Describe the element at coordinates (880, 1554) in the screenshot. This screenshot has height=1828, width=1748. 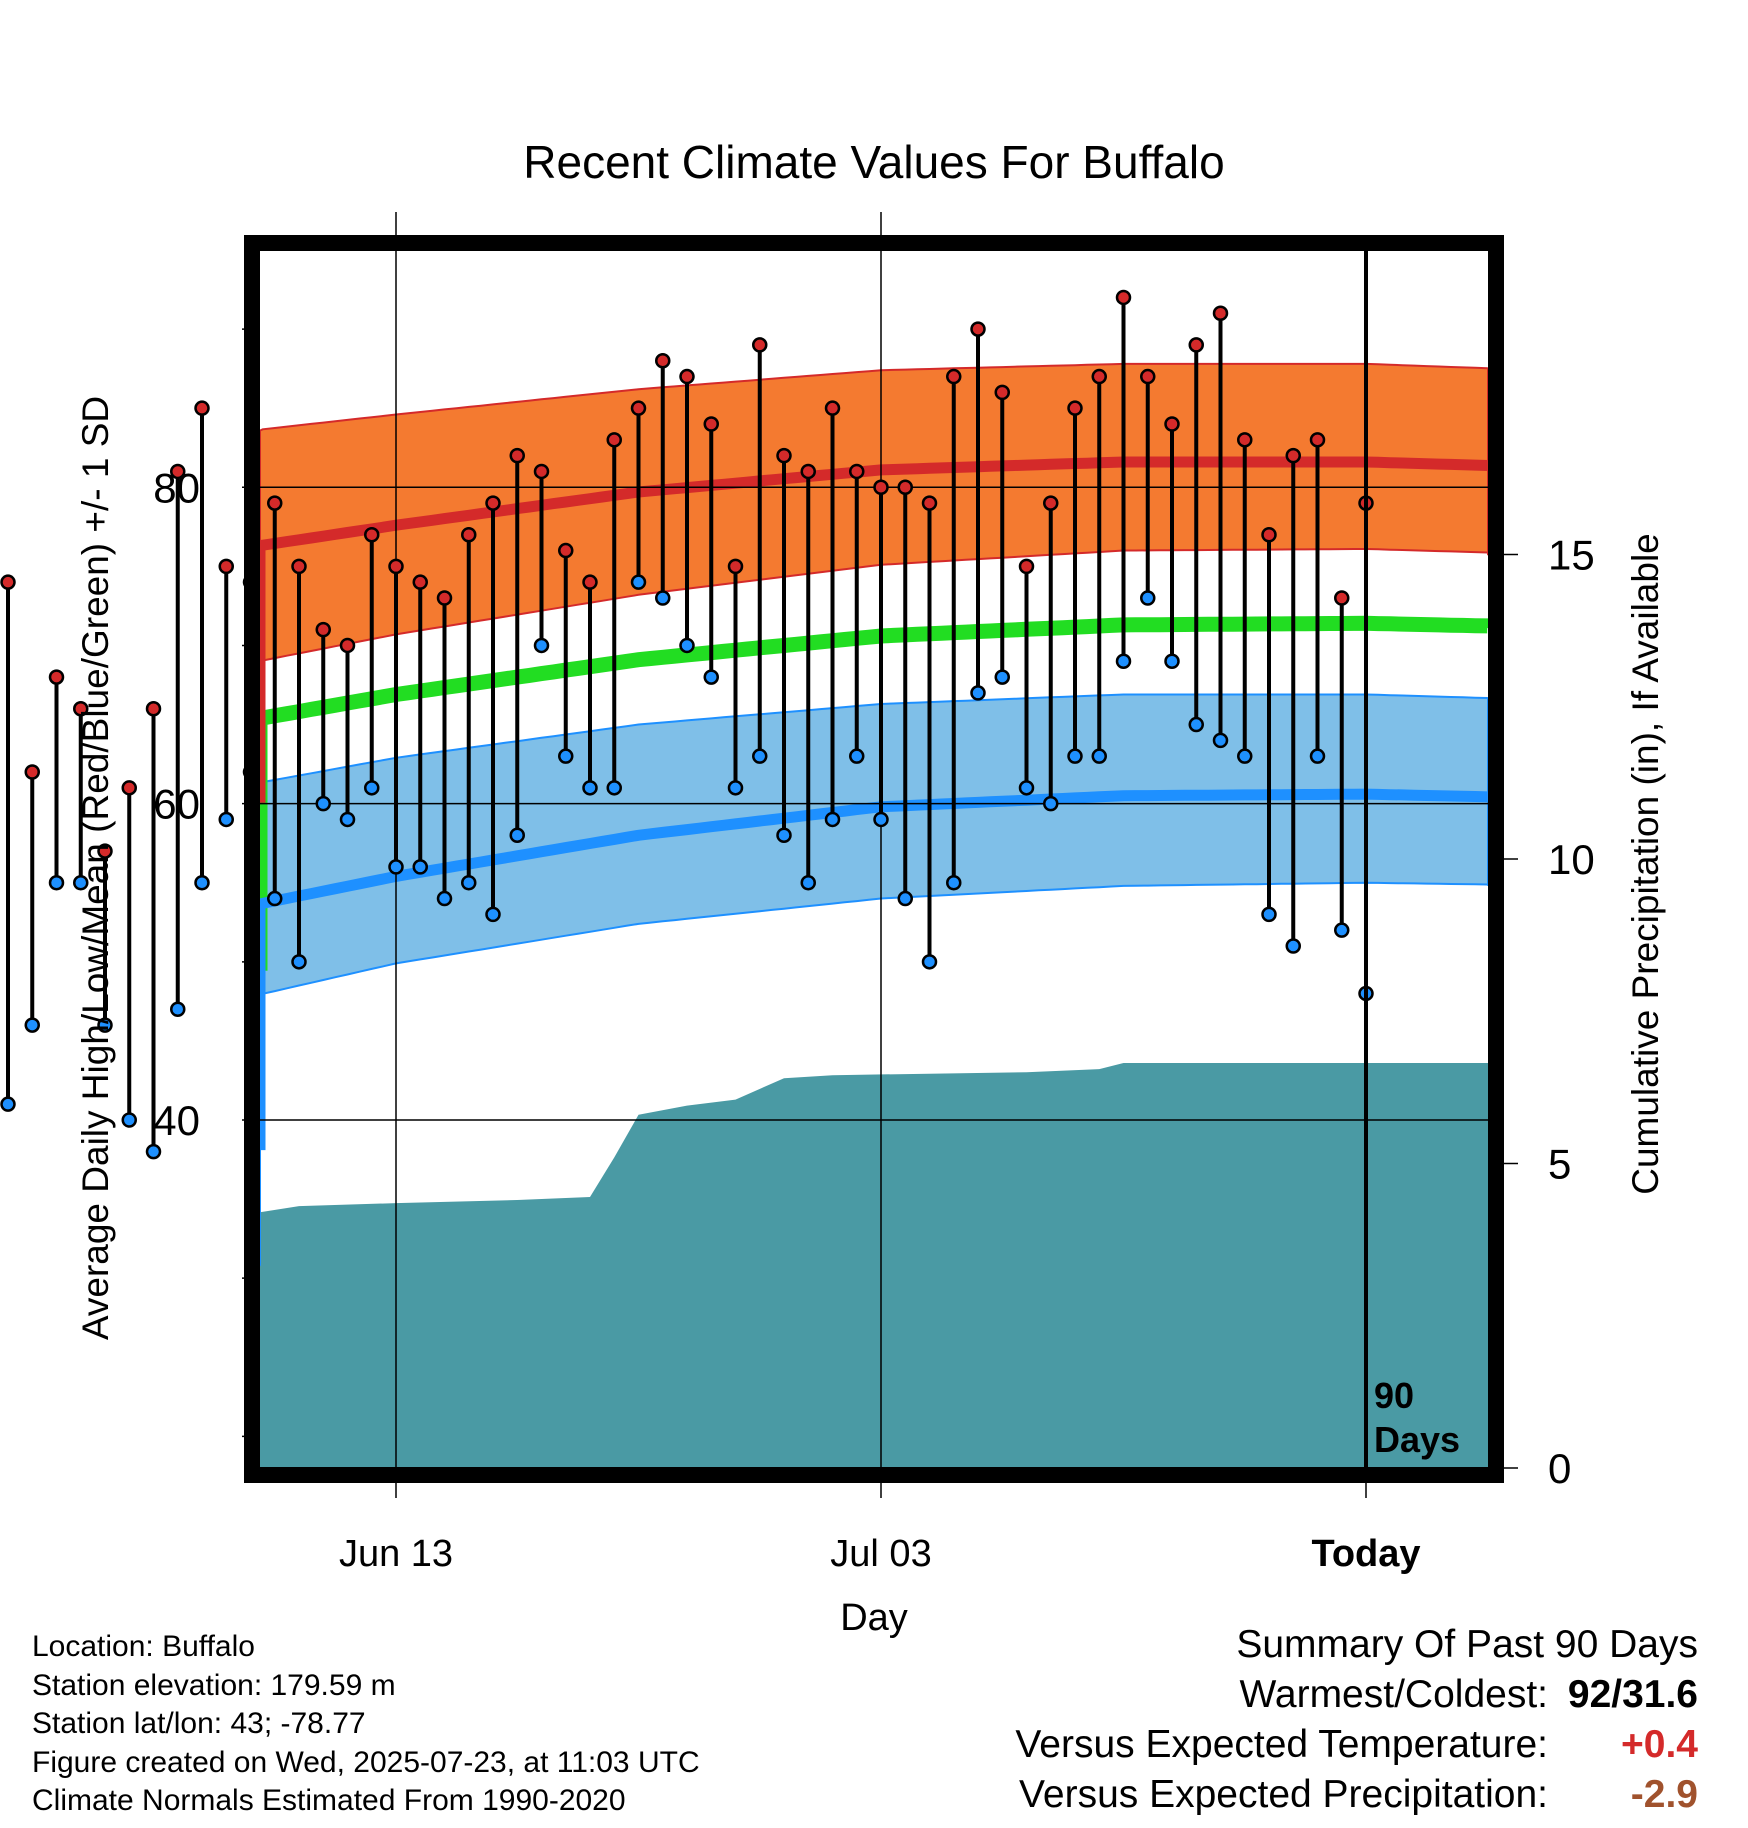
I see `x-tick-label: Jul 03` at that location.